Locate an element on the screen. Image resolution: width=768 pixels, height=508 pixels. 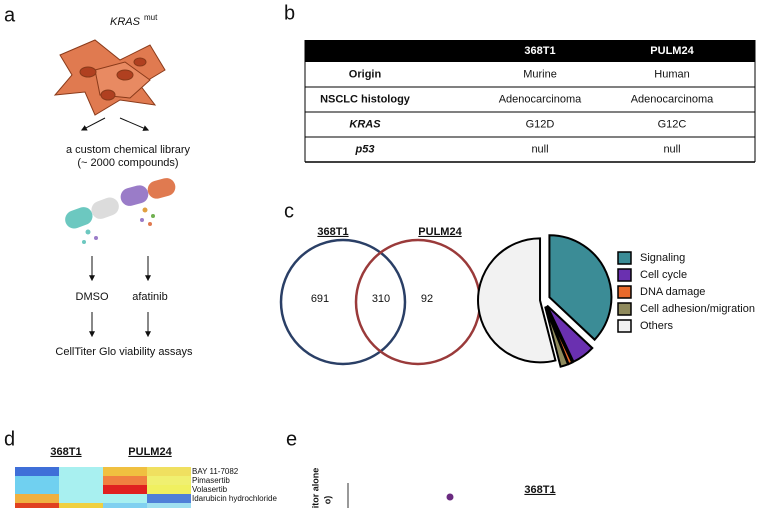
legend-label: Cell cycle is located at coordinates (663, 275).